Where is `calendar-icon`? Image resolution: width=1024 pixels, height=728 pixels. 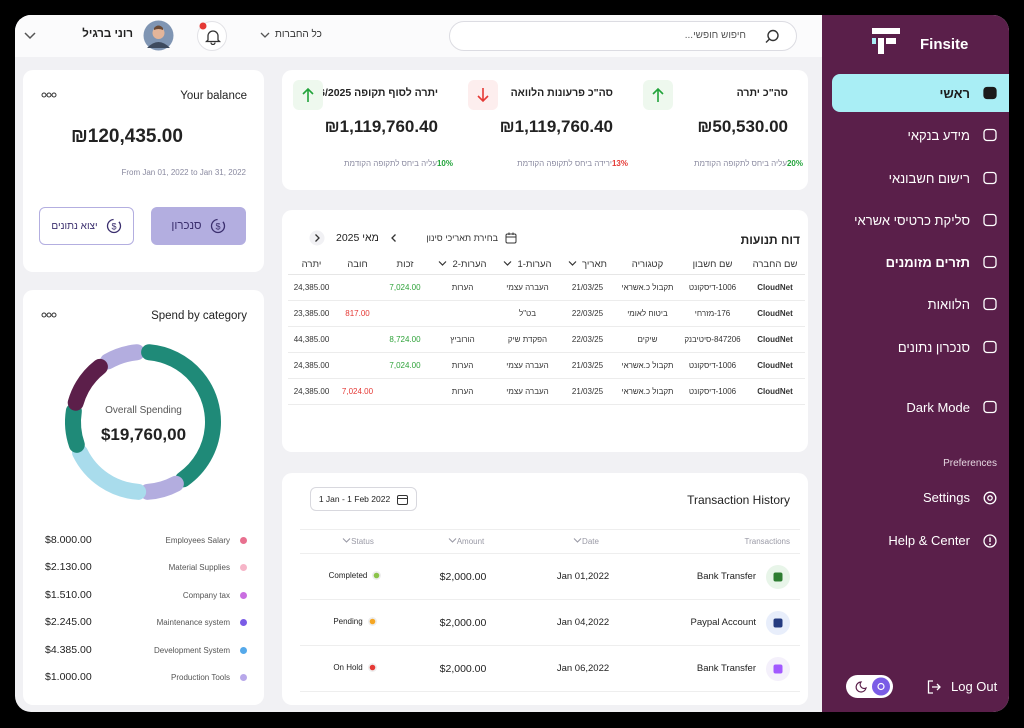
calendar-icon is located at coordinates (403, 499).